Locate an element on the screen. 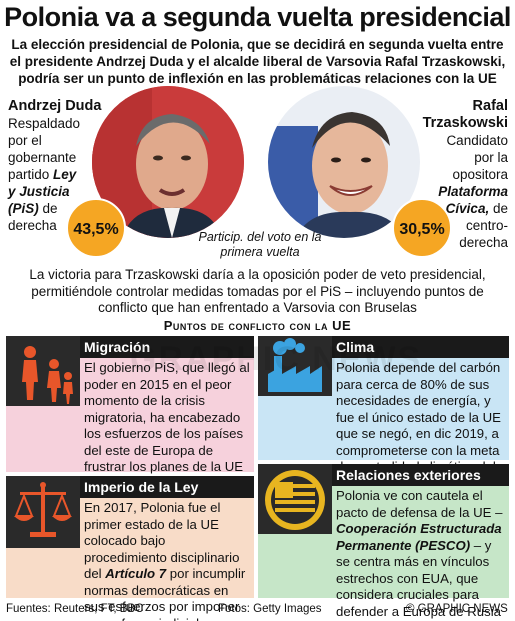 This screenshot has width=515, height=621. factory-smoke-icon is located at coordinates (295, 366).